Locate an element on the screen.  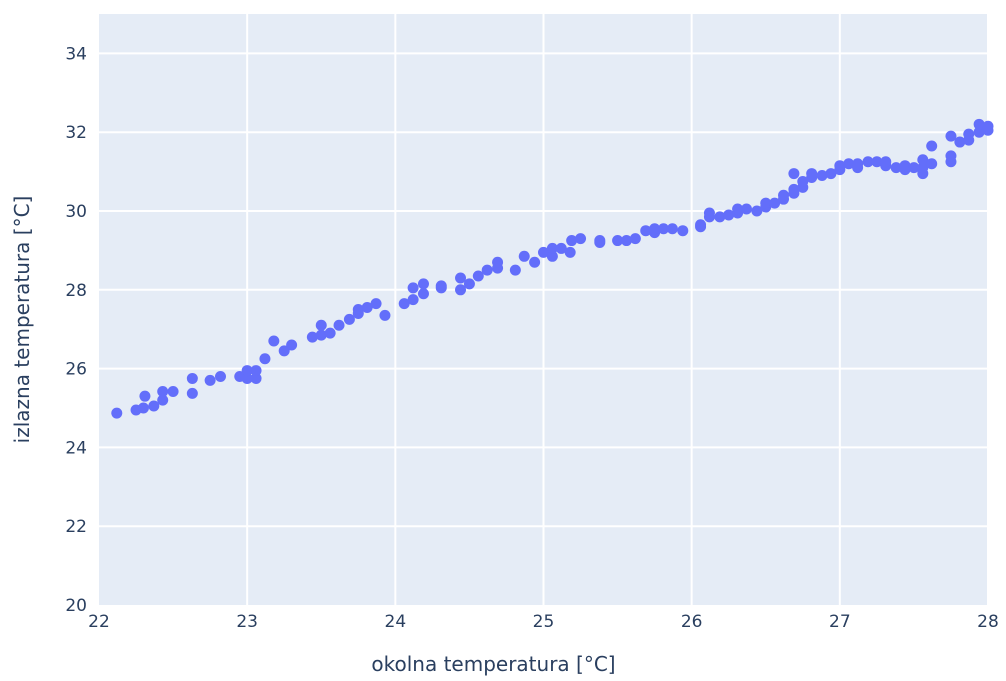
y-tick-labels: 20 22 24 26 28 30 32 34 is located at coordinates (76, 330).